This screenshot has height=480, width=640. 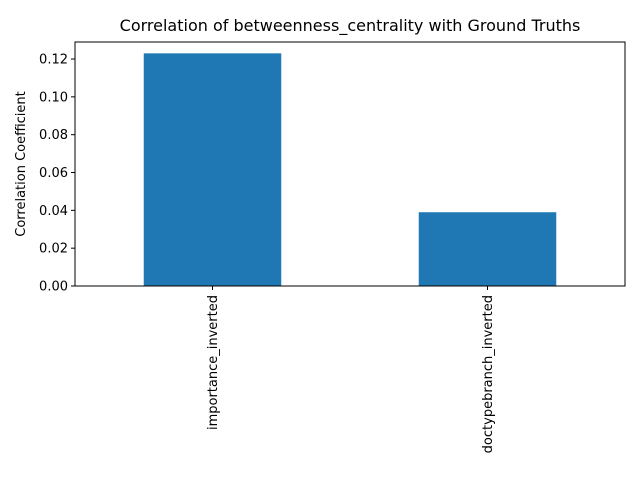 What do you see at coordinates (488, 374) in the screenshot?
I see `x-tick-label: doctypebranch_inverted` at bounding box center [488, 374].